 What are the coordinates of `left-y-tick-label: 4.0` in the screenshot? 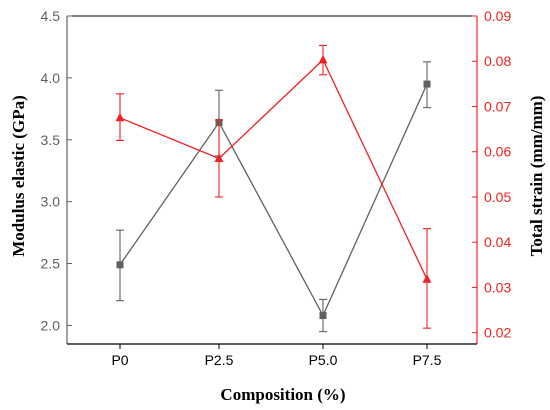 It's located at (51, 78).